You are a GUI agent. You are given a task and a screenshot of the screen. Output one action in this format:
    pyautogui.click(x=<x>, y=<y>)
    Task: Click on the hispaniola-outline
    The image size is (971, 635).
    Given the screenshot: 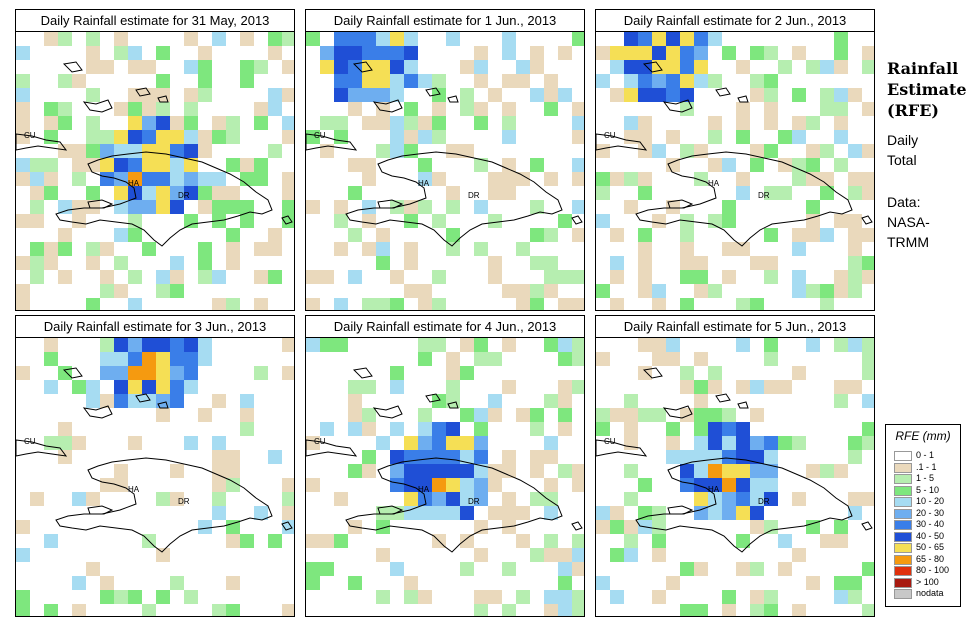 What is the action you would take?
    pyautogui.click(x=164, y=505)
    